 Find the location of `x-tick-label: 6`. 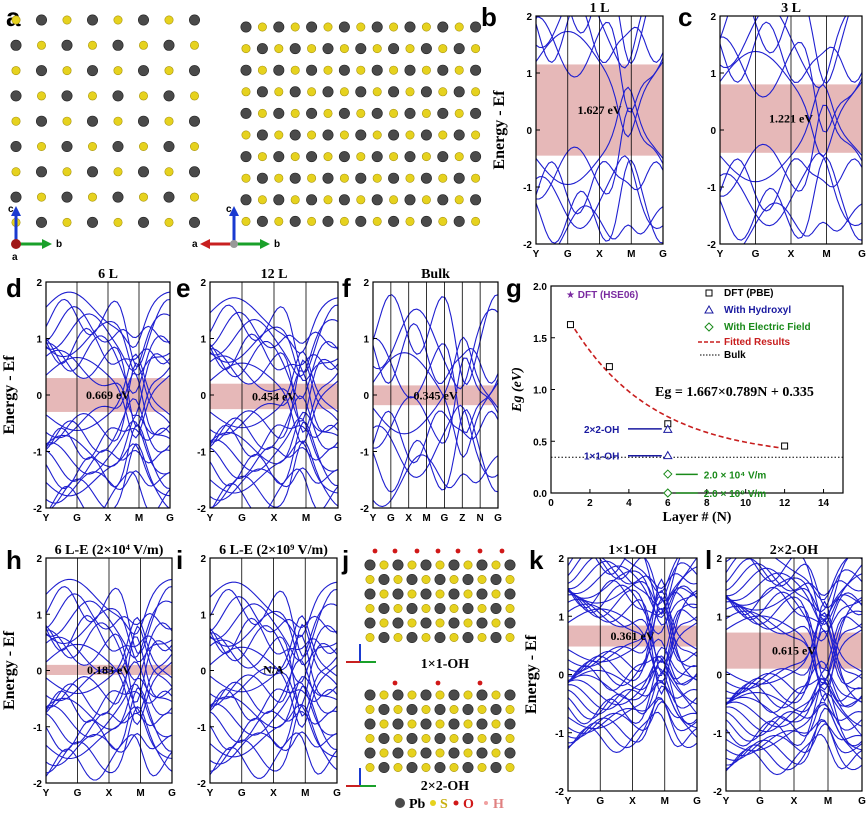

x-tick-label: 6 is located at coordinates (668, 503).